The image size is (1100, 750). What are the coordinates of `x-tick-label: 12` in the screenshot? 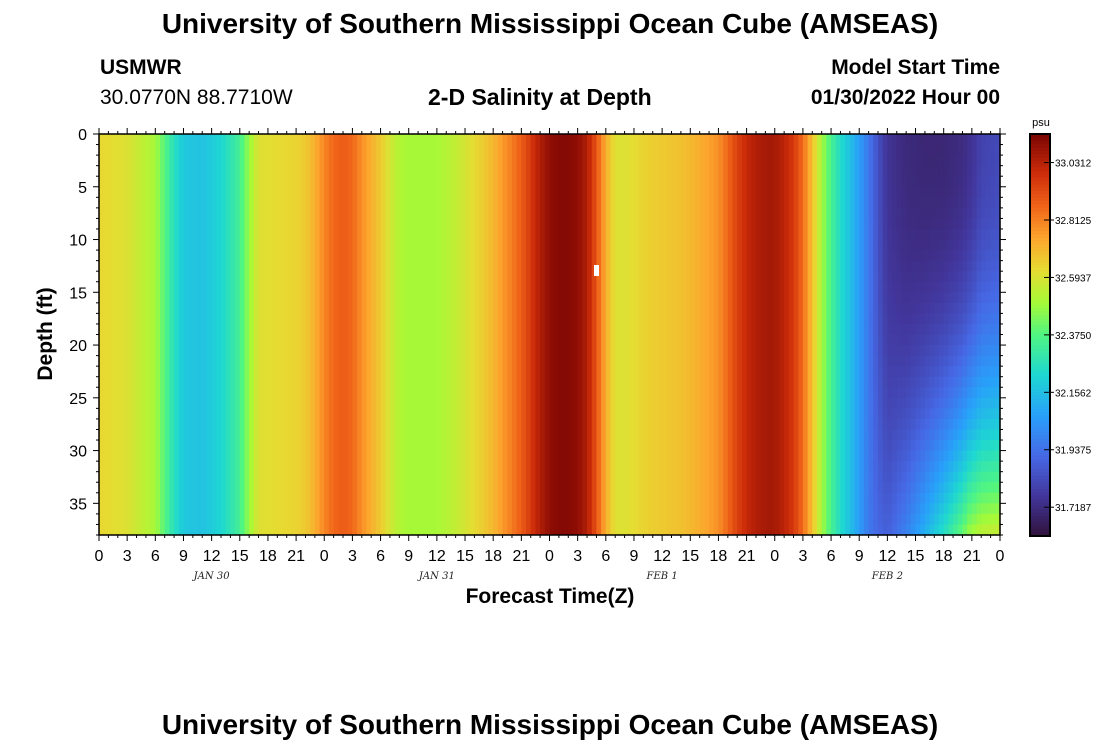 It's located at (437, 556).